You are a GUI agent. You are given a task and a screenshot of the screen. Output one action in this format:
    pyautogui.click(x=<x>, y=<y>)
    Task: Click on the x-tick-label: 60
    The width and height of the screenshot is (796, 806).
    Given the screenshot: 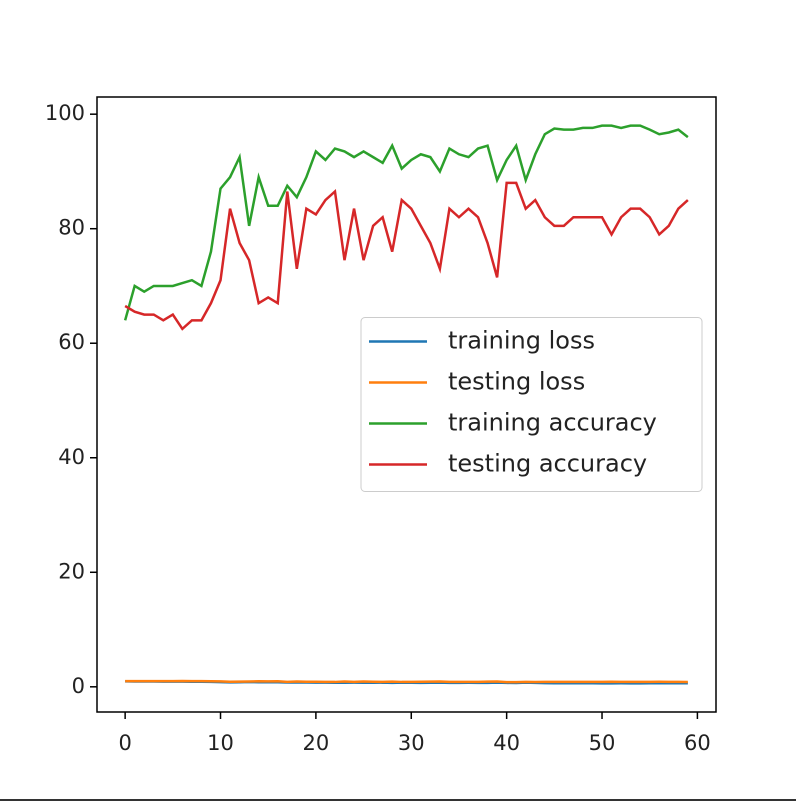 What is the action you would take?
    pyautogui.click(x=697, y=743)
    